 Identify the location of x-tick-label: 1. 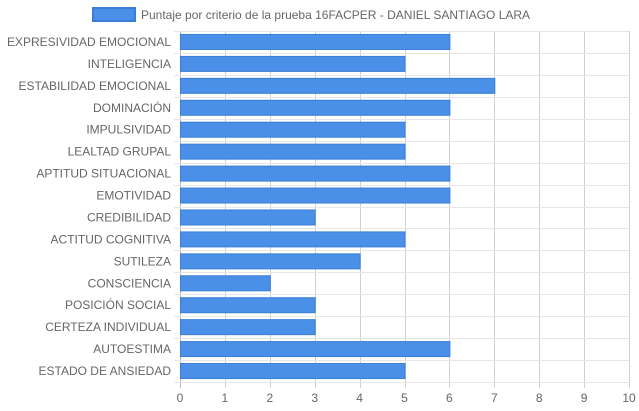
(225, 398).